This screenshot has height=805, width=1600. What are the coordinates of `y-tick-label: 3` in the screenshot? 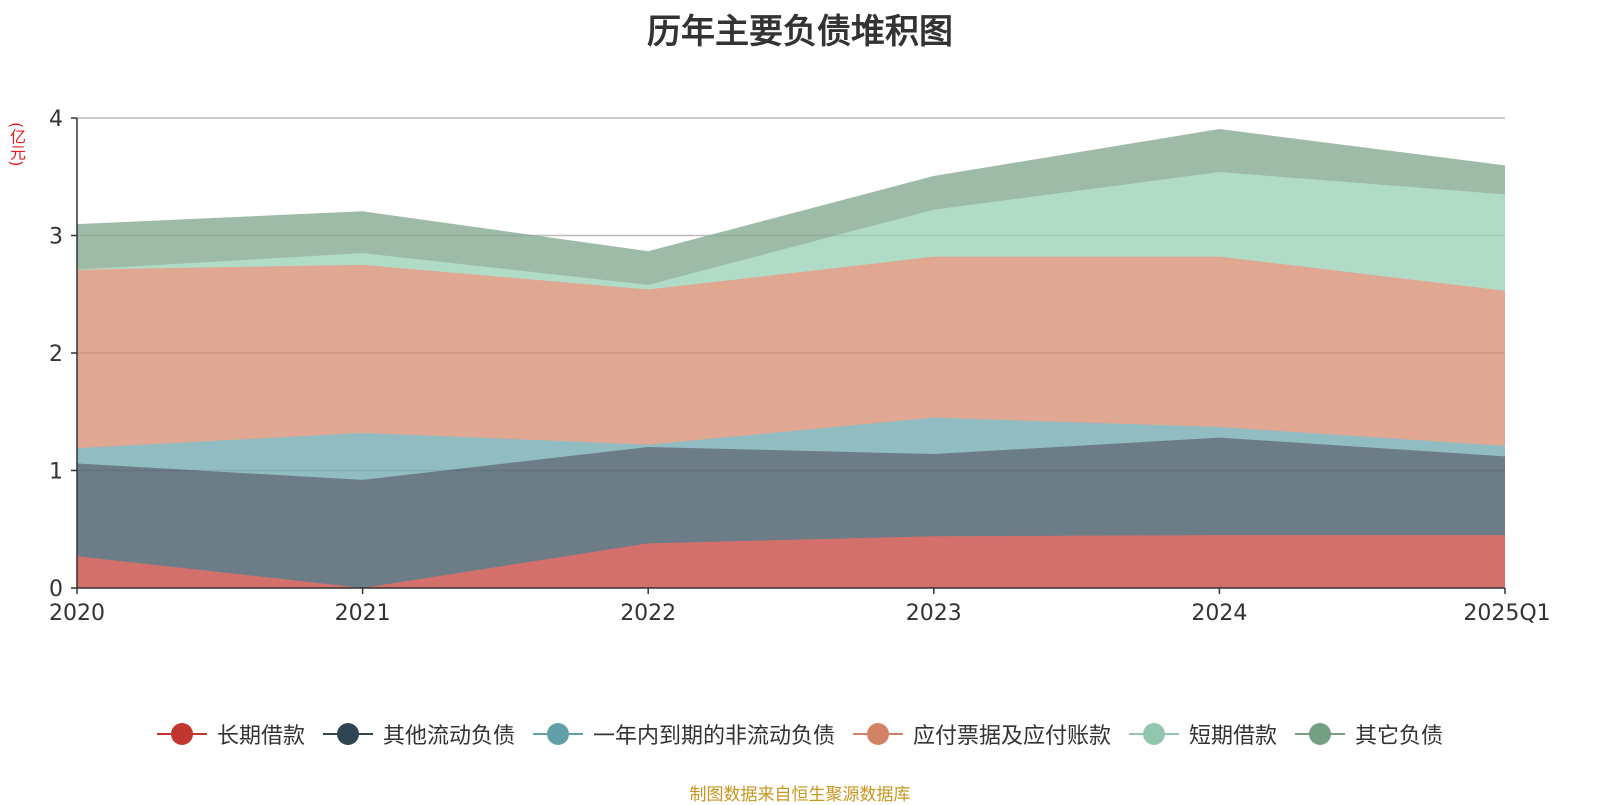 It's located at (56, 237).